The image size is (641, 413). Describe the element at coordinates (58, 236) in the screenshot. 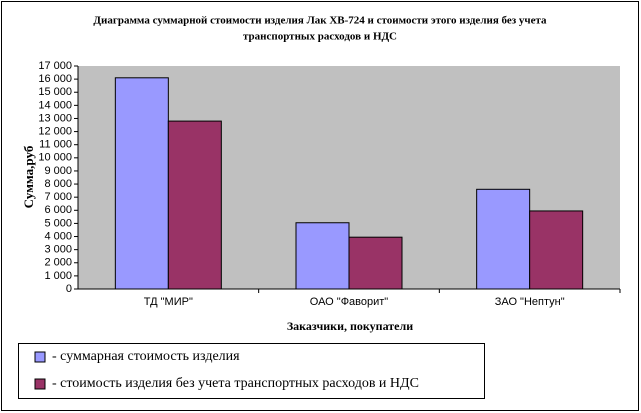

I see `y-tick-label: 4 000` at that location.